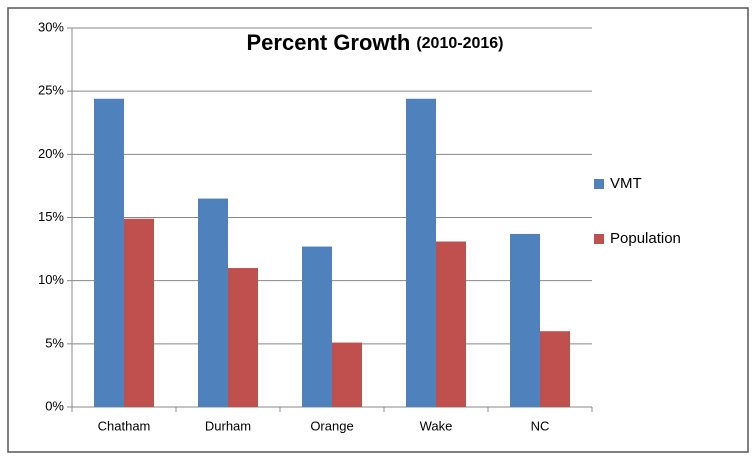 The height and width of the screenshot is (460, 756). I want to click on y-tick-label: 25%, so click(51, 90).